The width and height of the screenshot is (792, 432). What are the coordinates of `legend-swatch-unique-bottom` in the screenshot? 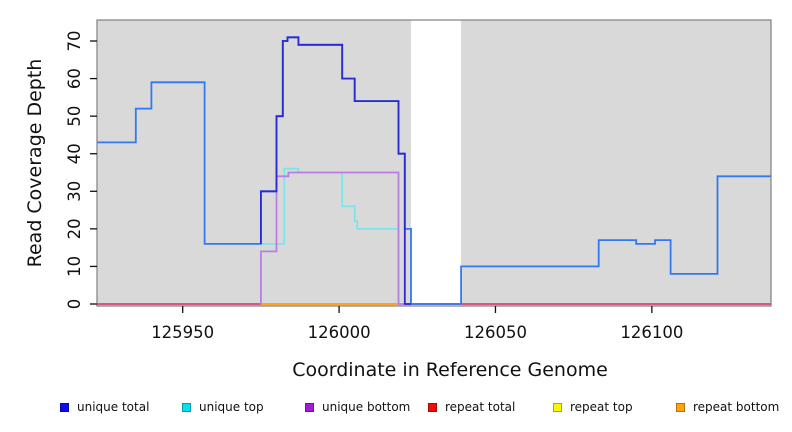 It's located at (309, 407).